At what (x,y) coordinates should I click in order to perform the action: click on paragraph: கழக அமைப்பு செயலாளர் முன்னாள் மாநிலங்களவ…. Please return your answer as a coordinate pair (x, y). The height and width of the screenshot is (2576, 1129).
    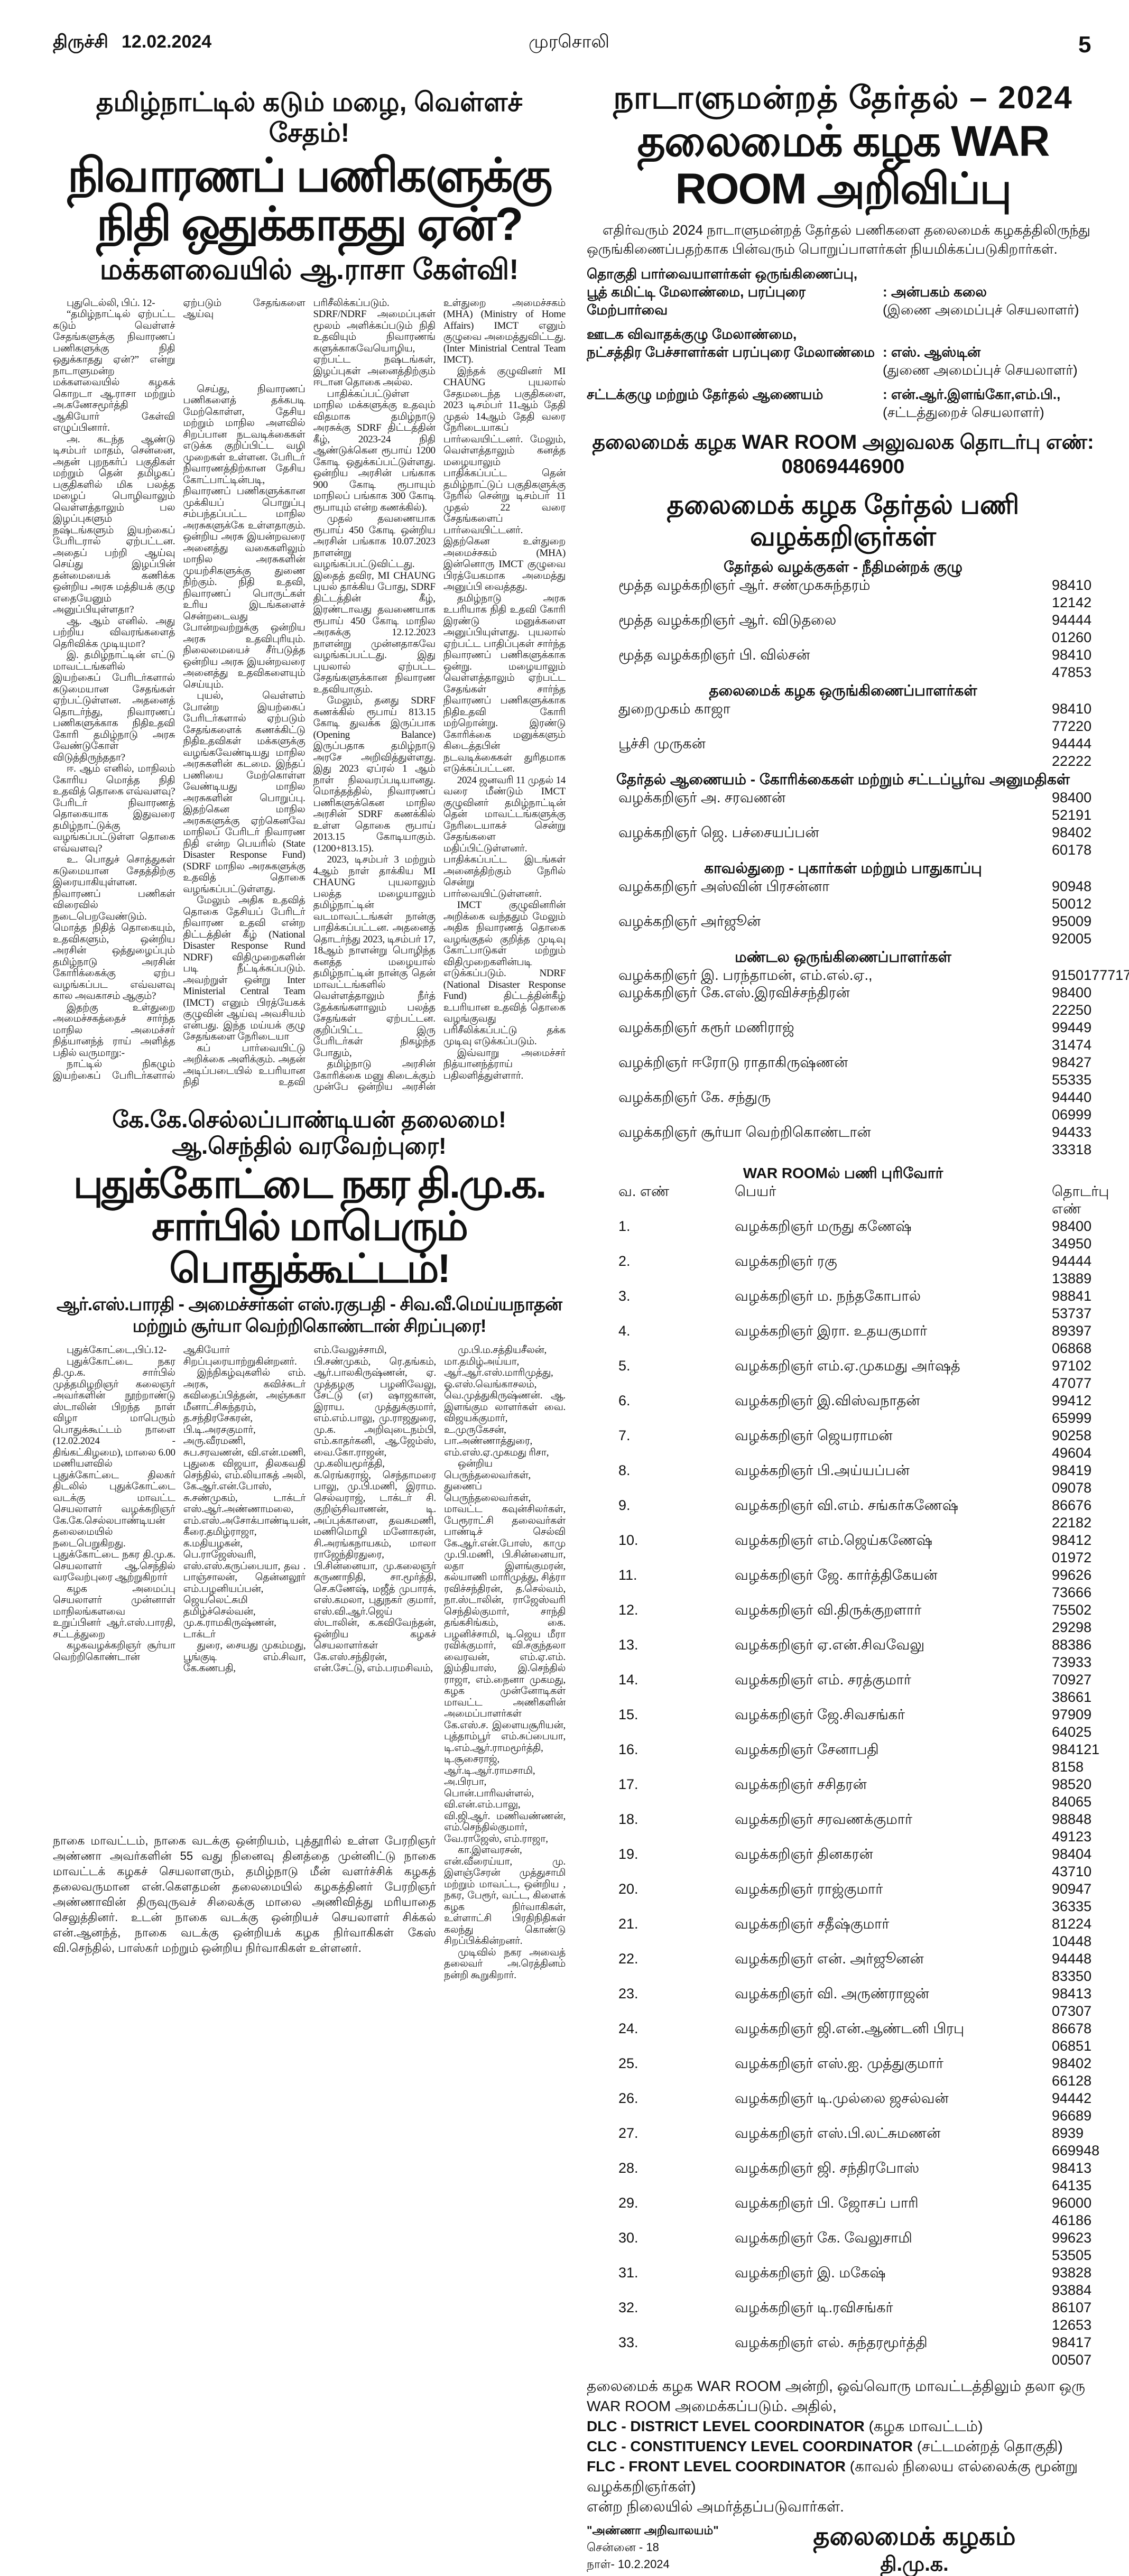
    Looking at the image, I should click on (114, 1611).